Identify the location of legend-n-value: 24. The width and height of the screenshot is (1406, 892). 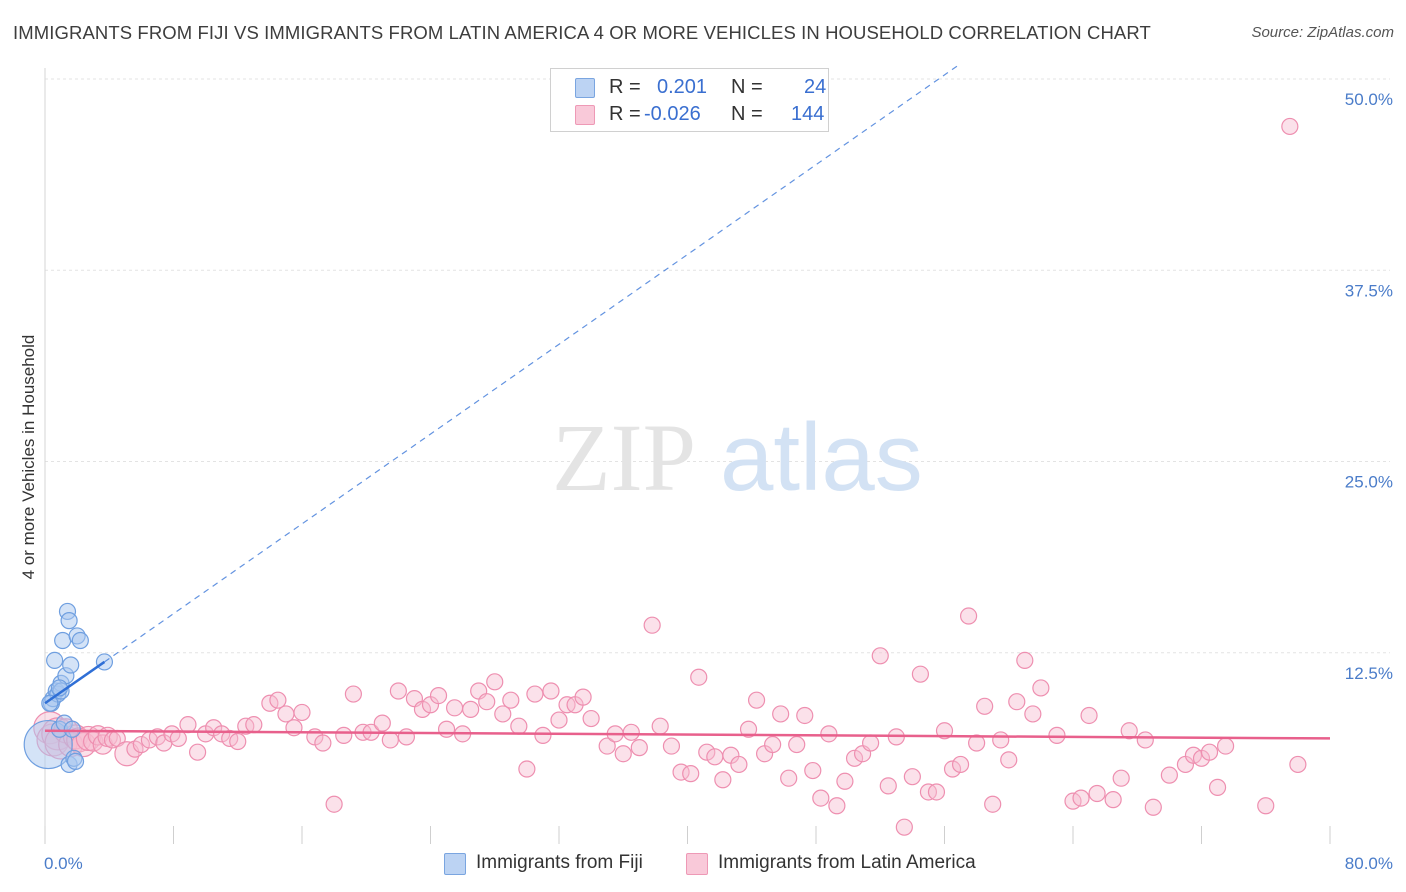
(815, 87).